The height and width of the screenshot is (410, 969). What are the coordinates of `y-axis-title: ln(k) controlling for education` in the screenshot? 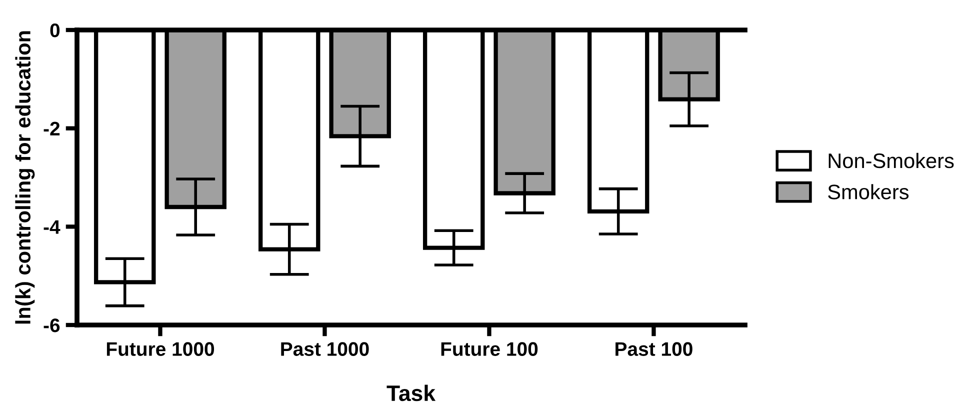 It's located at (25, 177).